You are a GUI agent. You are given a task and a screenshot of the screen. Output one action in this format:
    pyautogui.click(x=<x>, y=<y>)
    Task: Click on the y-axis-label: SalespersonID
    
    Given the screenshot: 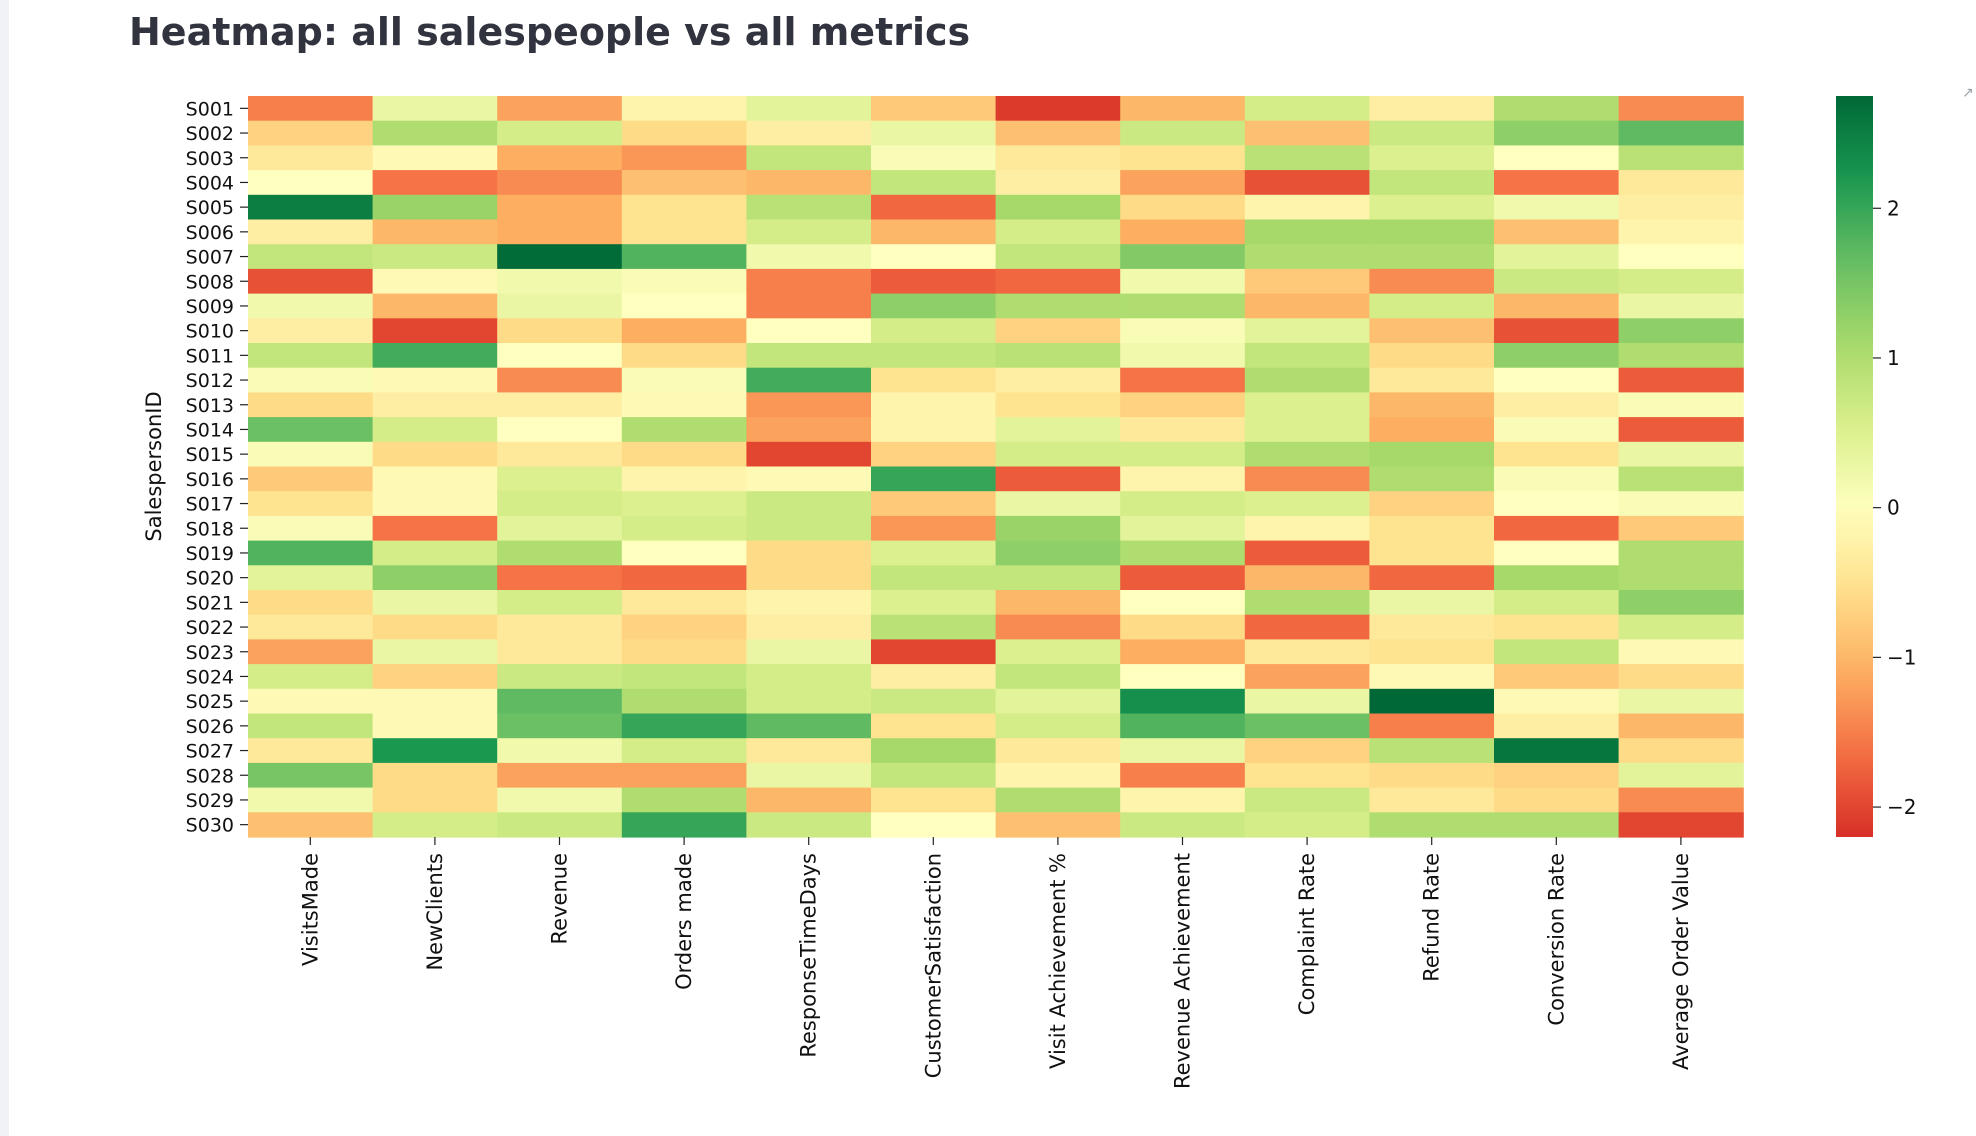 What is the action you would take?
    pyautogui.click(x=154, y=466)
    